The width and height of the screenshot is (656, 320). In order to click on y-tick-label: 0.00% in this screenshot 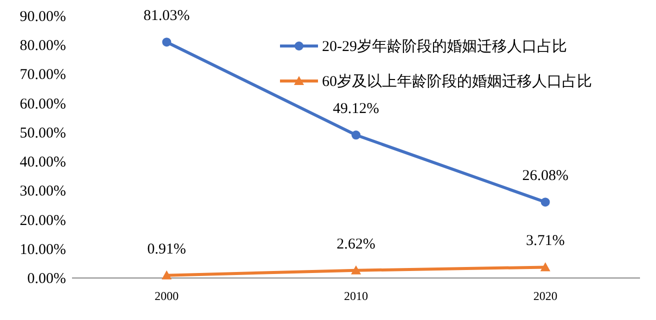, I will do `click(46, 279)`.